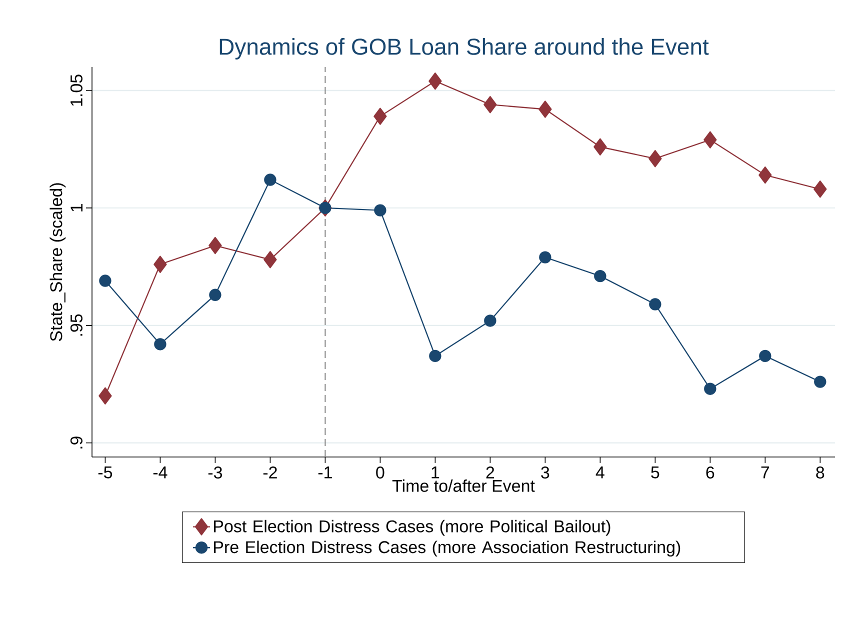 The image size is (844, 617). What do you see at coordinates (215, 472) in the screenshot?
I see `x-tick-label: -3` at bounding box center [215, 472].